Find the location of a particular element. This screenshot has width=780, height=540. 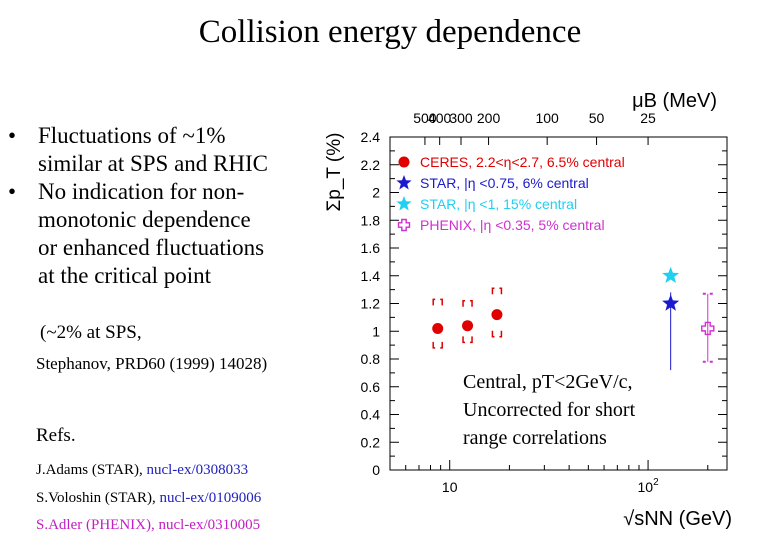

y-tick-label: 0.4 is located at coordinates (371, 415).